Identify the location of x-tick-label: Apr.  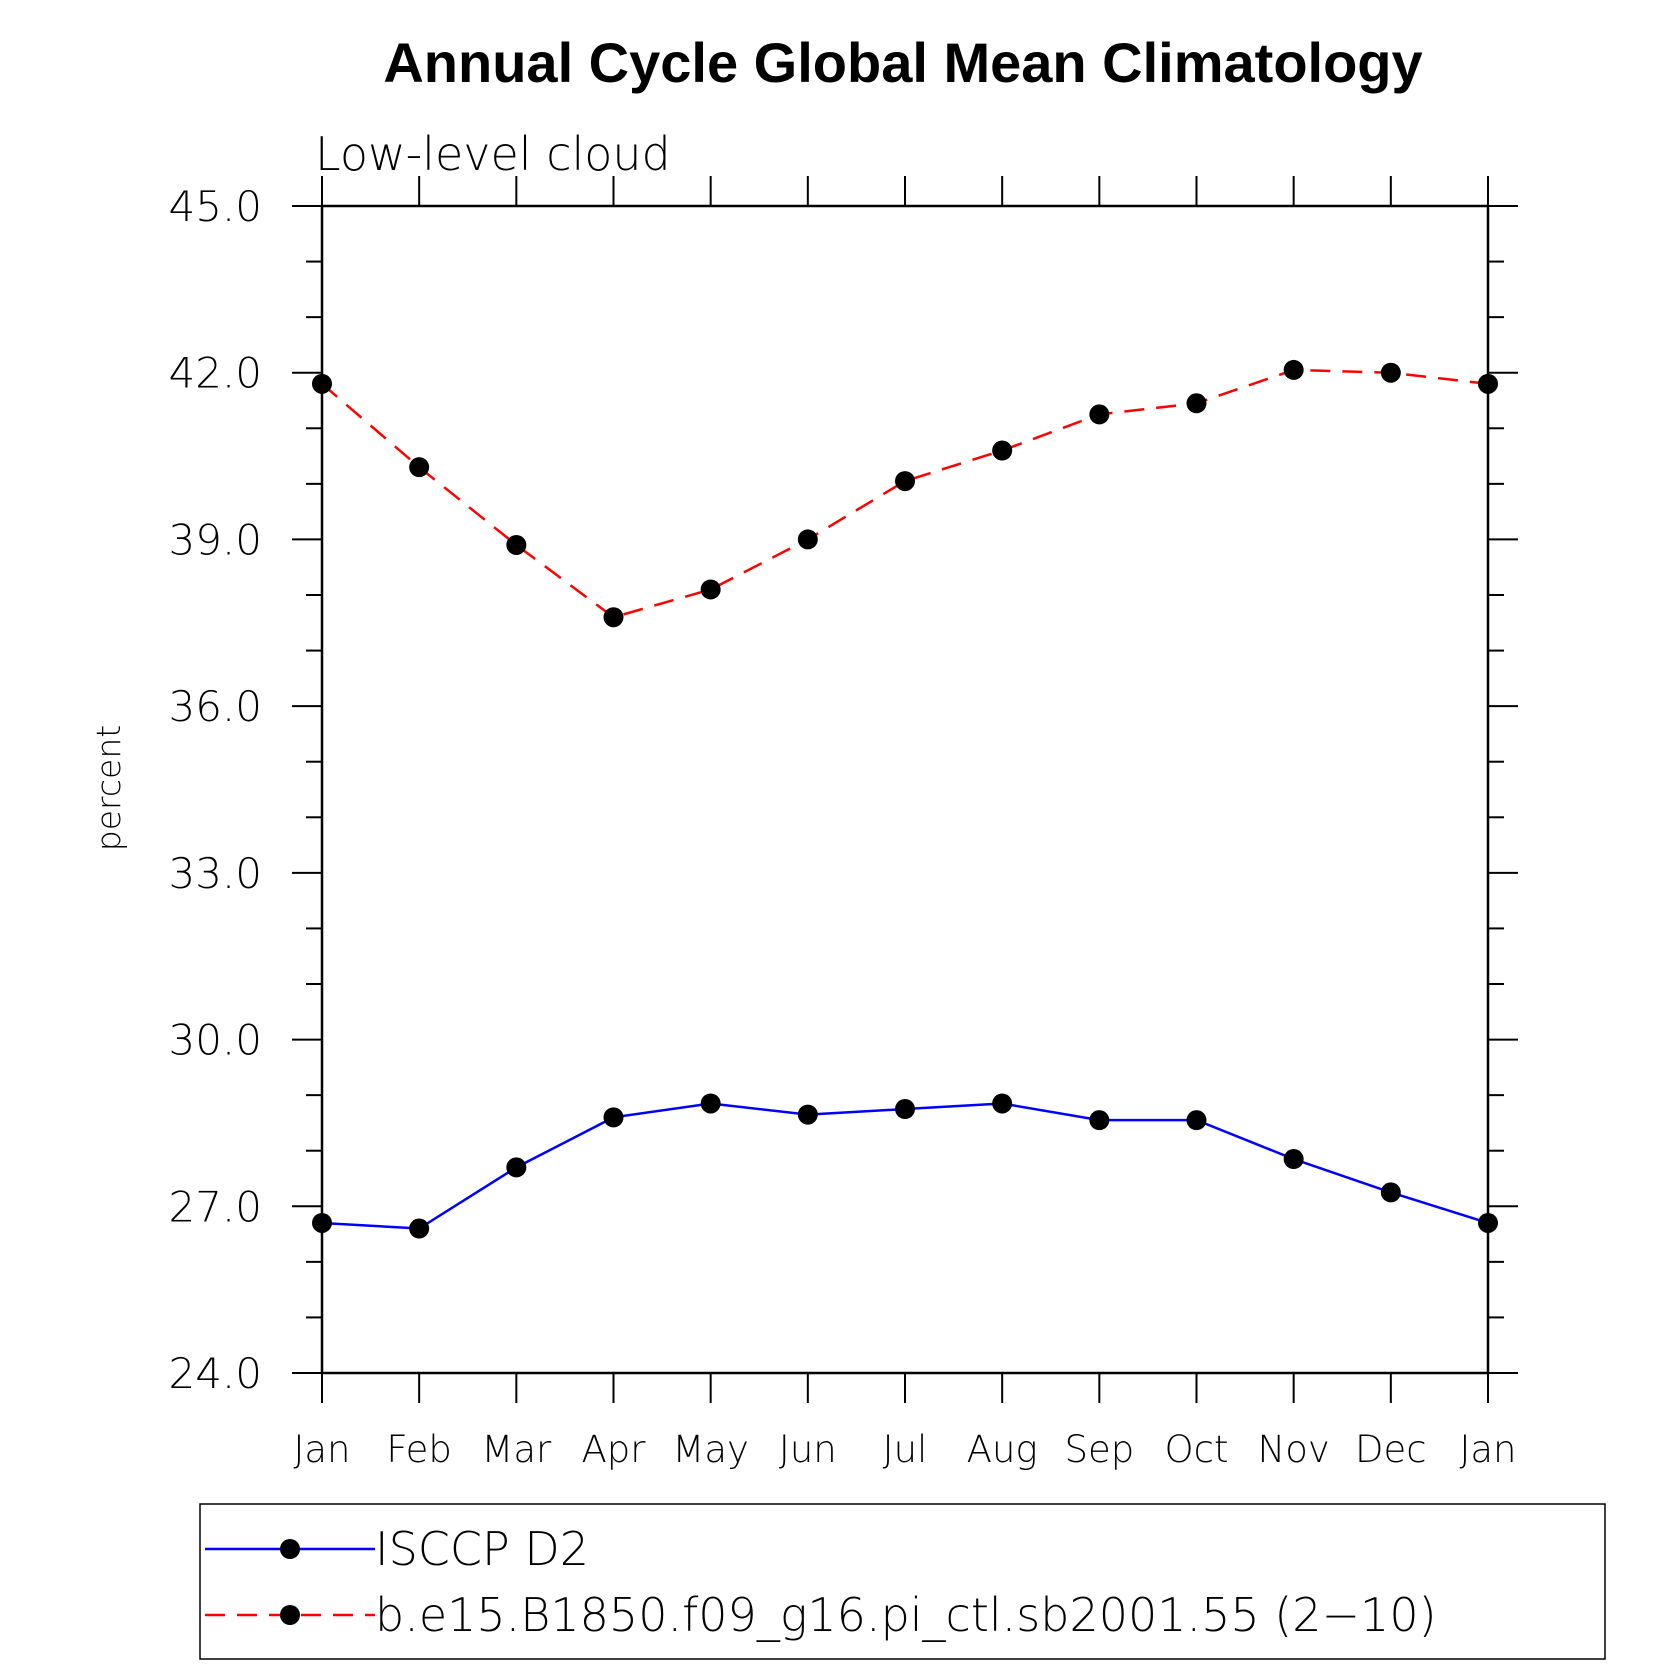
(613, 1449).